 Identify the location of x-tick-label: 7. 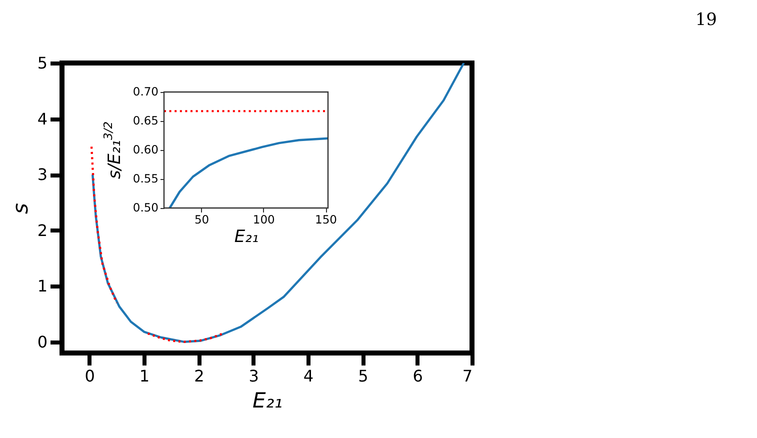
(467, 376).